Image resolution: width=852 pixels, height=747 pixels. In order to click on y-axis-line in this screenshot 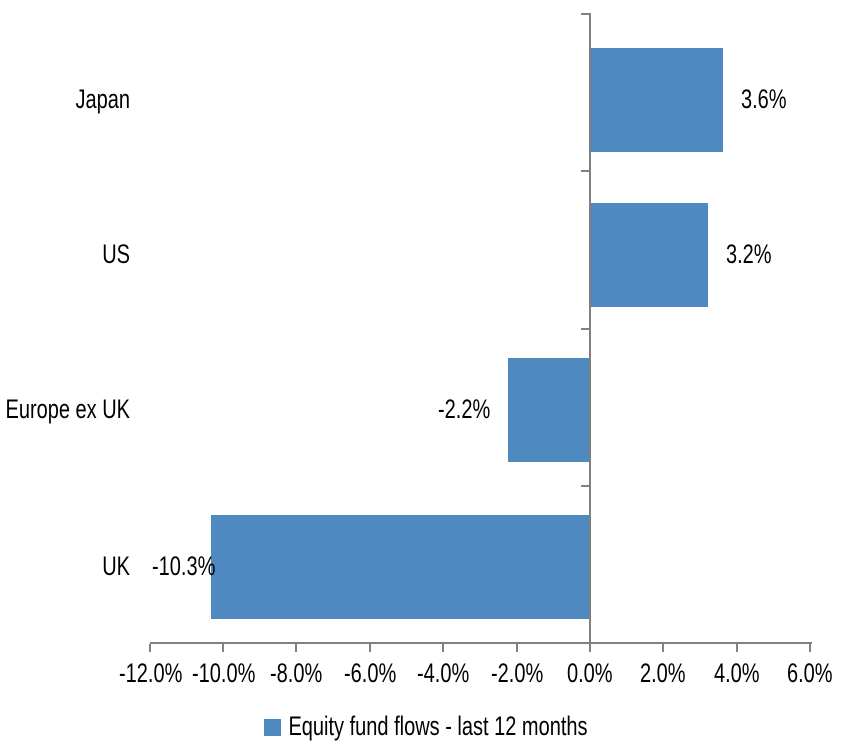, I will do `click(590, 328)`.